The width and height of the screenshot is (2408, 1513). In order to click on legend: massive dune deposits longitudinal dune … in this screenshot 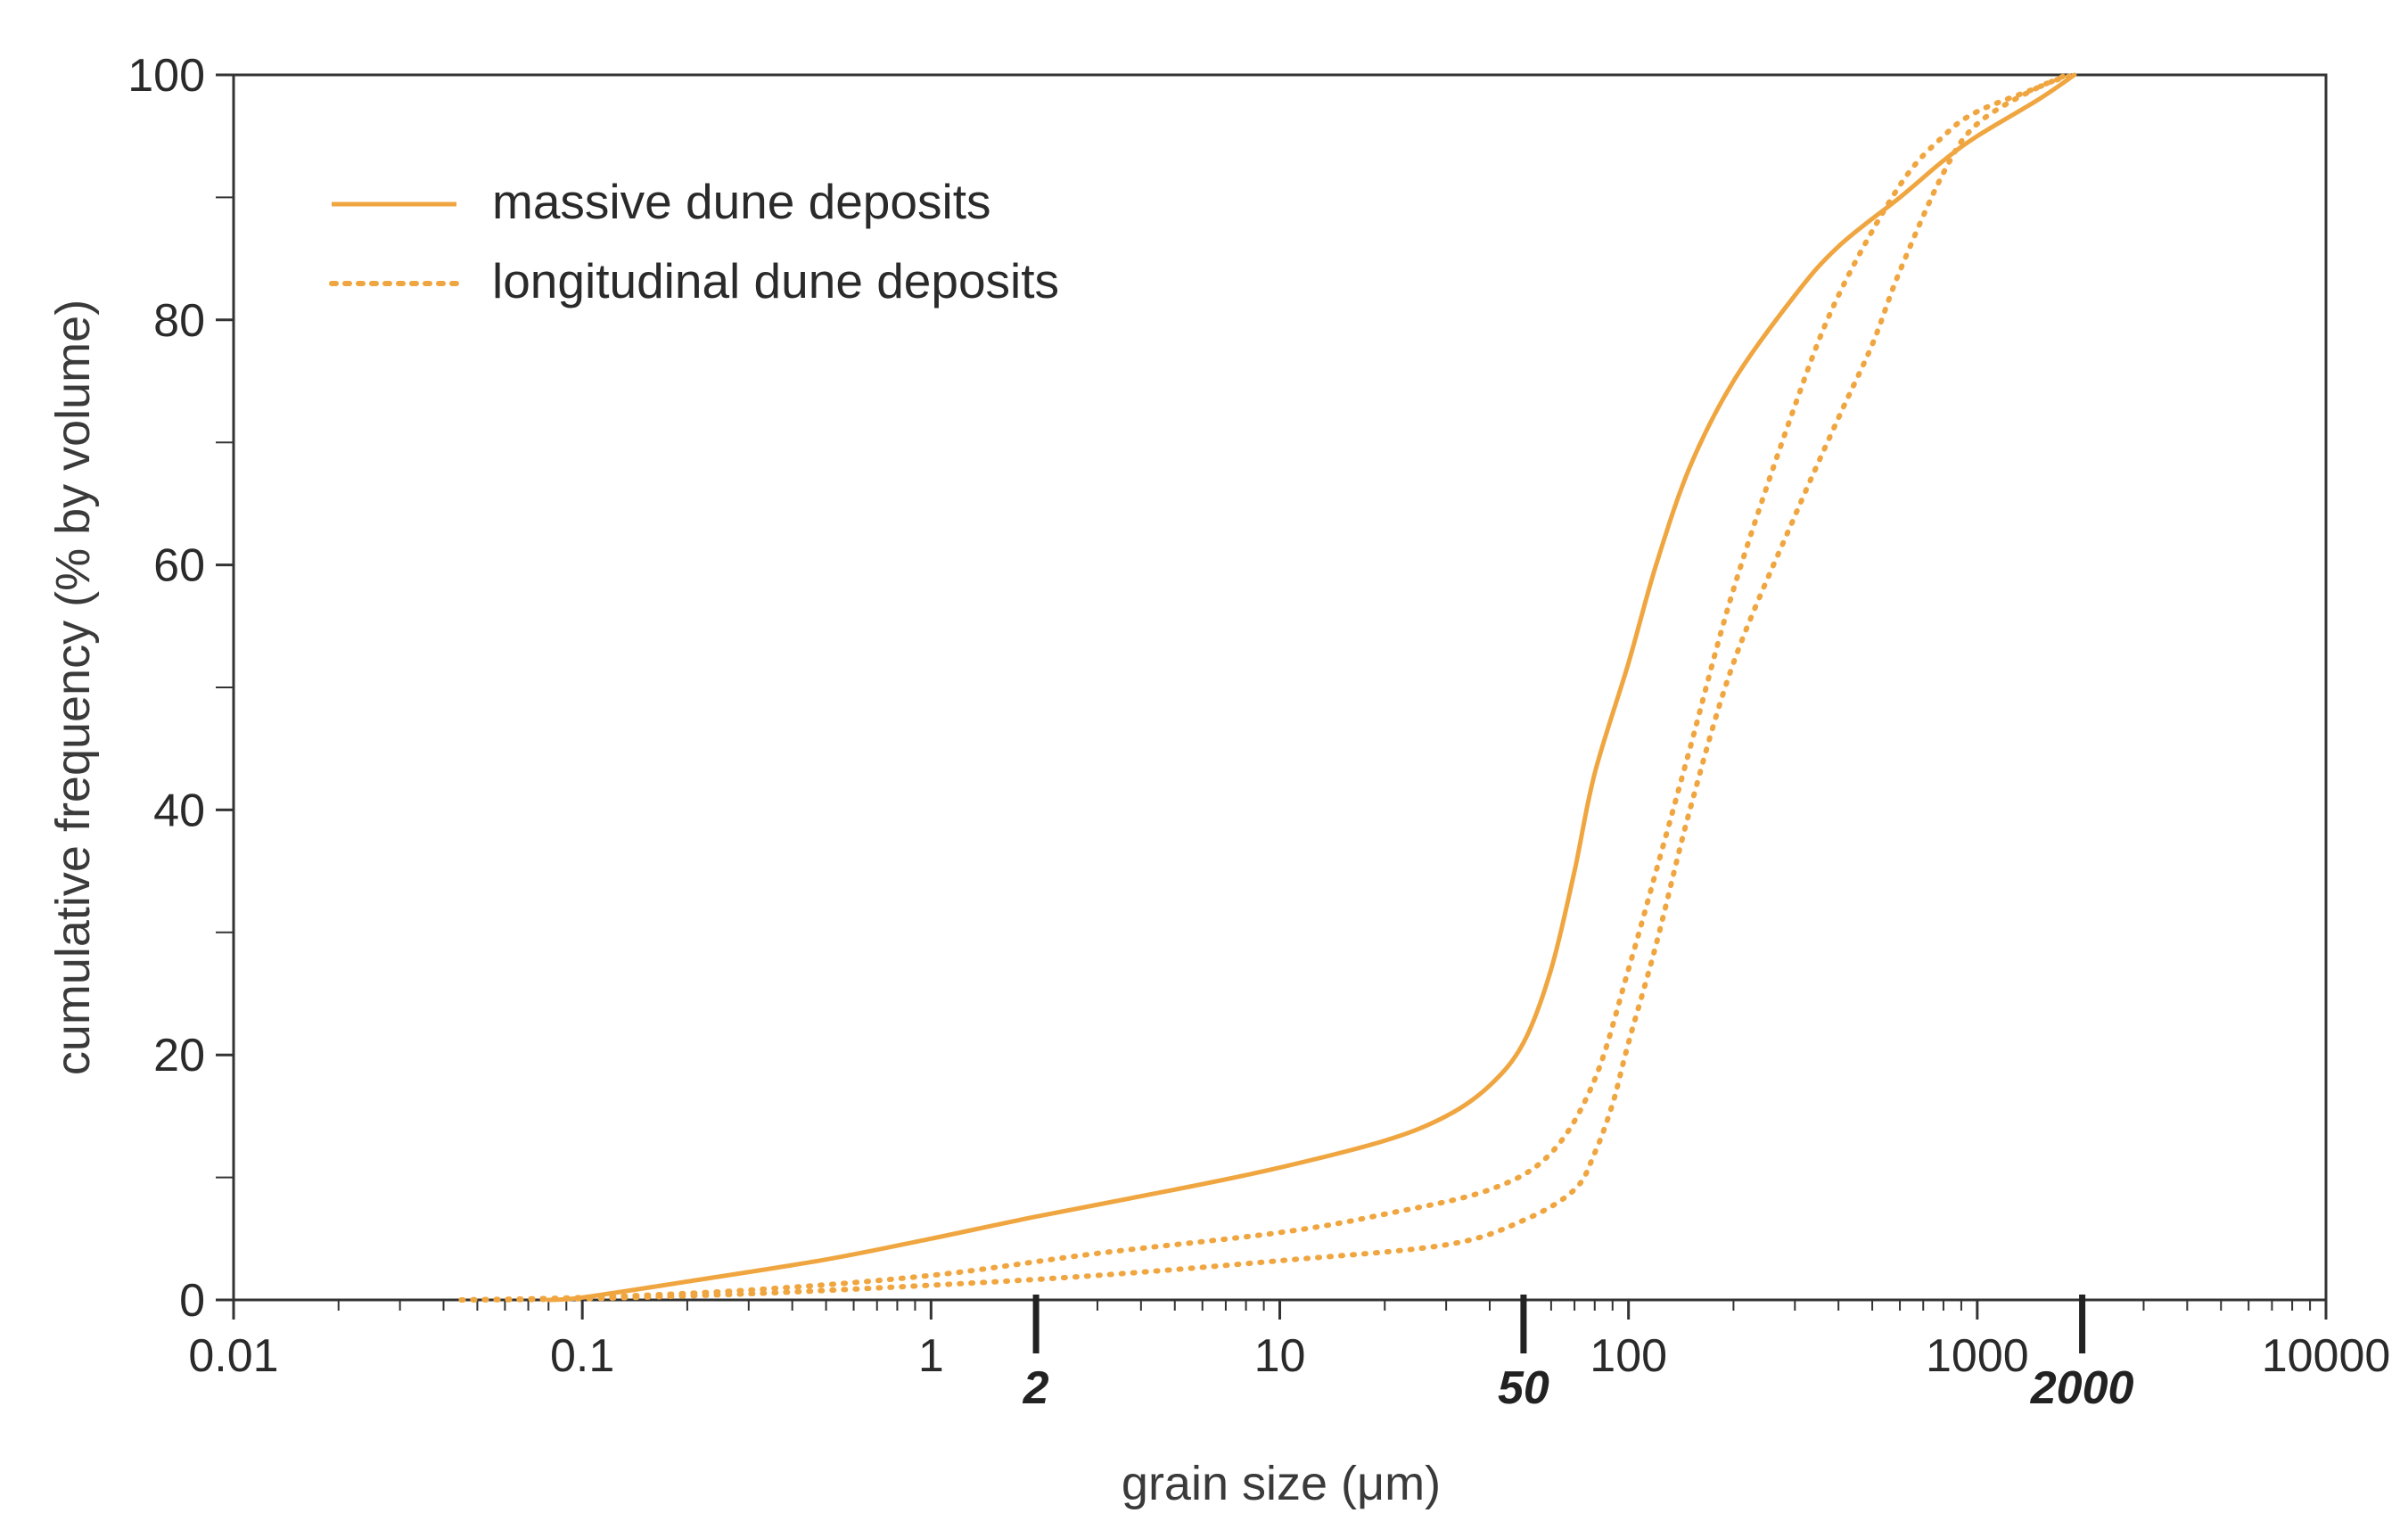, I will do `click(694, 241)`.